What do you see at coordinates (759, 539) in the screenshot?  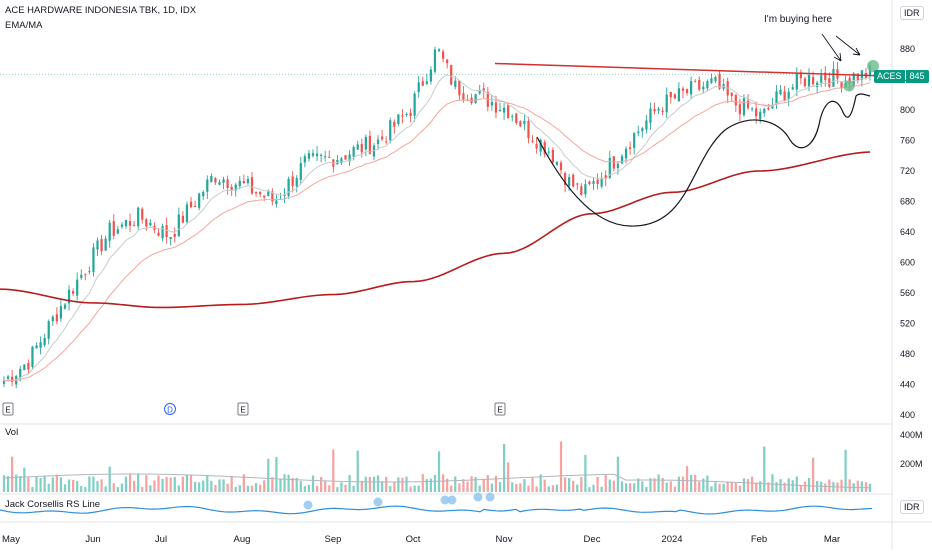 I see `time-tick-label: Feb` at bounding box center [759, 539].